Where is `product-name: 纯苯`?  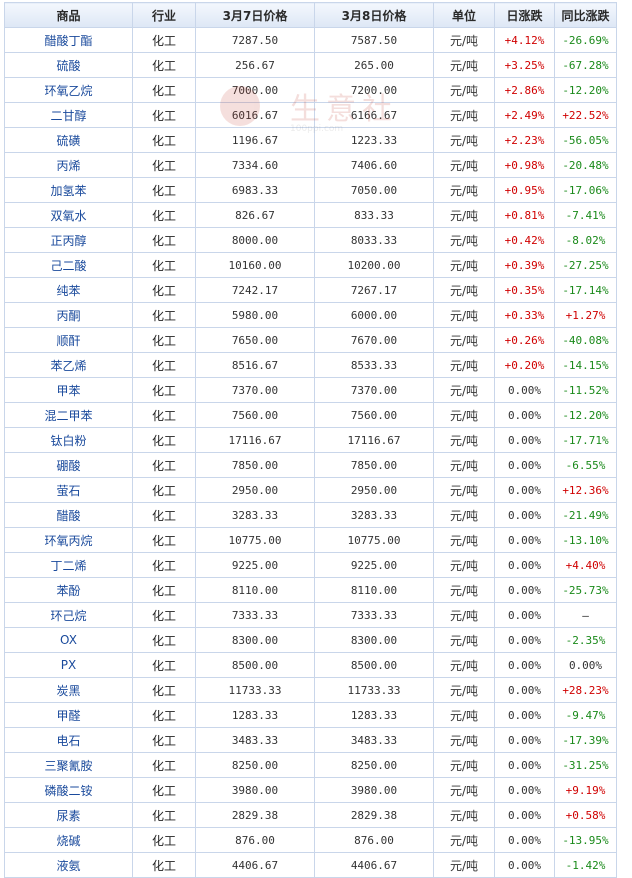
product-name: 纯苯 is located at coordinates (68, 290).